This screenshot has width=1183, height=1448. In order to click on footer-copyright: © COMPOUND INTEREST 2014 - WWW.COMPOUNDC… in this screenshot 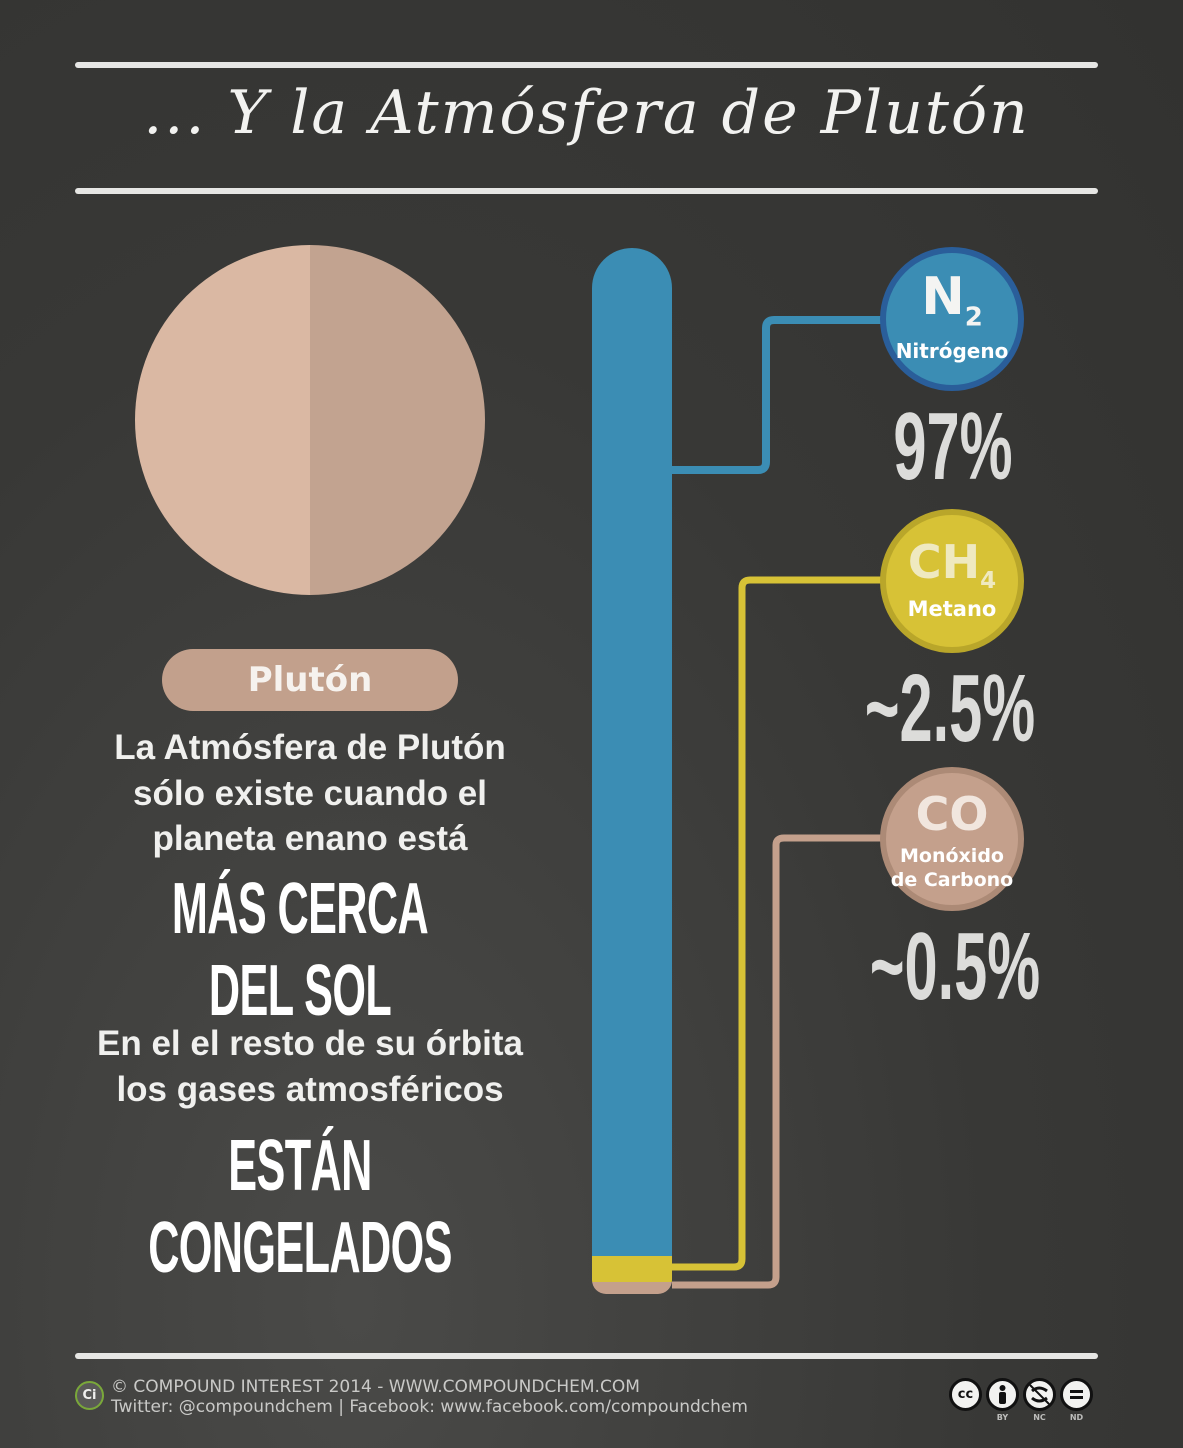, I will do `click(375, 1387)`.